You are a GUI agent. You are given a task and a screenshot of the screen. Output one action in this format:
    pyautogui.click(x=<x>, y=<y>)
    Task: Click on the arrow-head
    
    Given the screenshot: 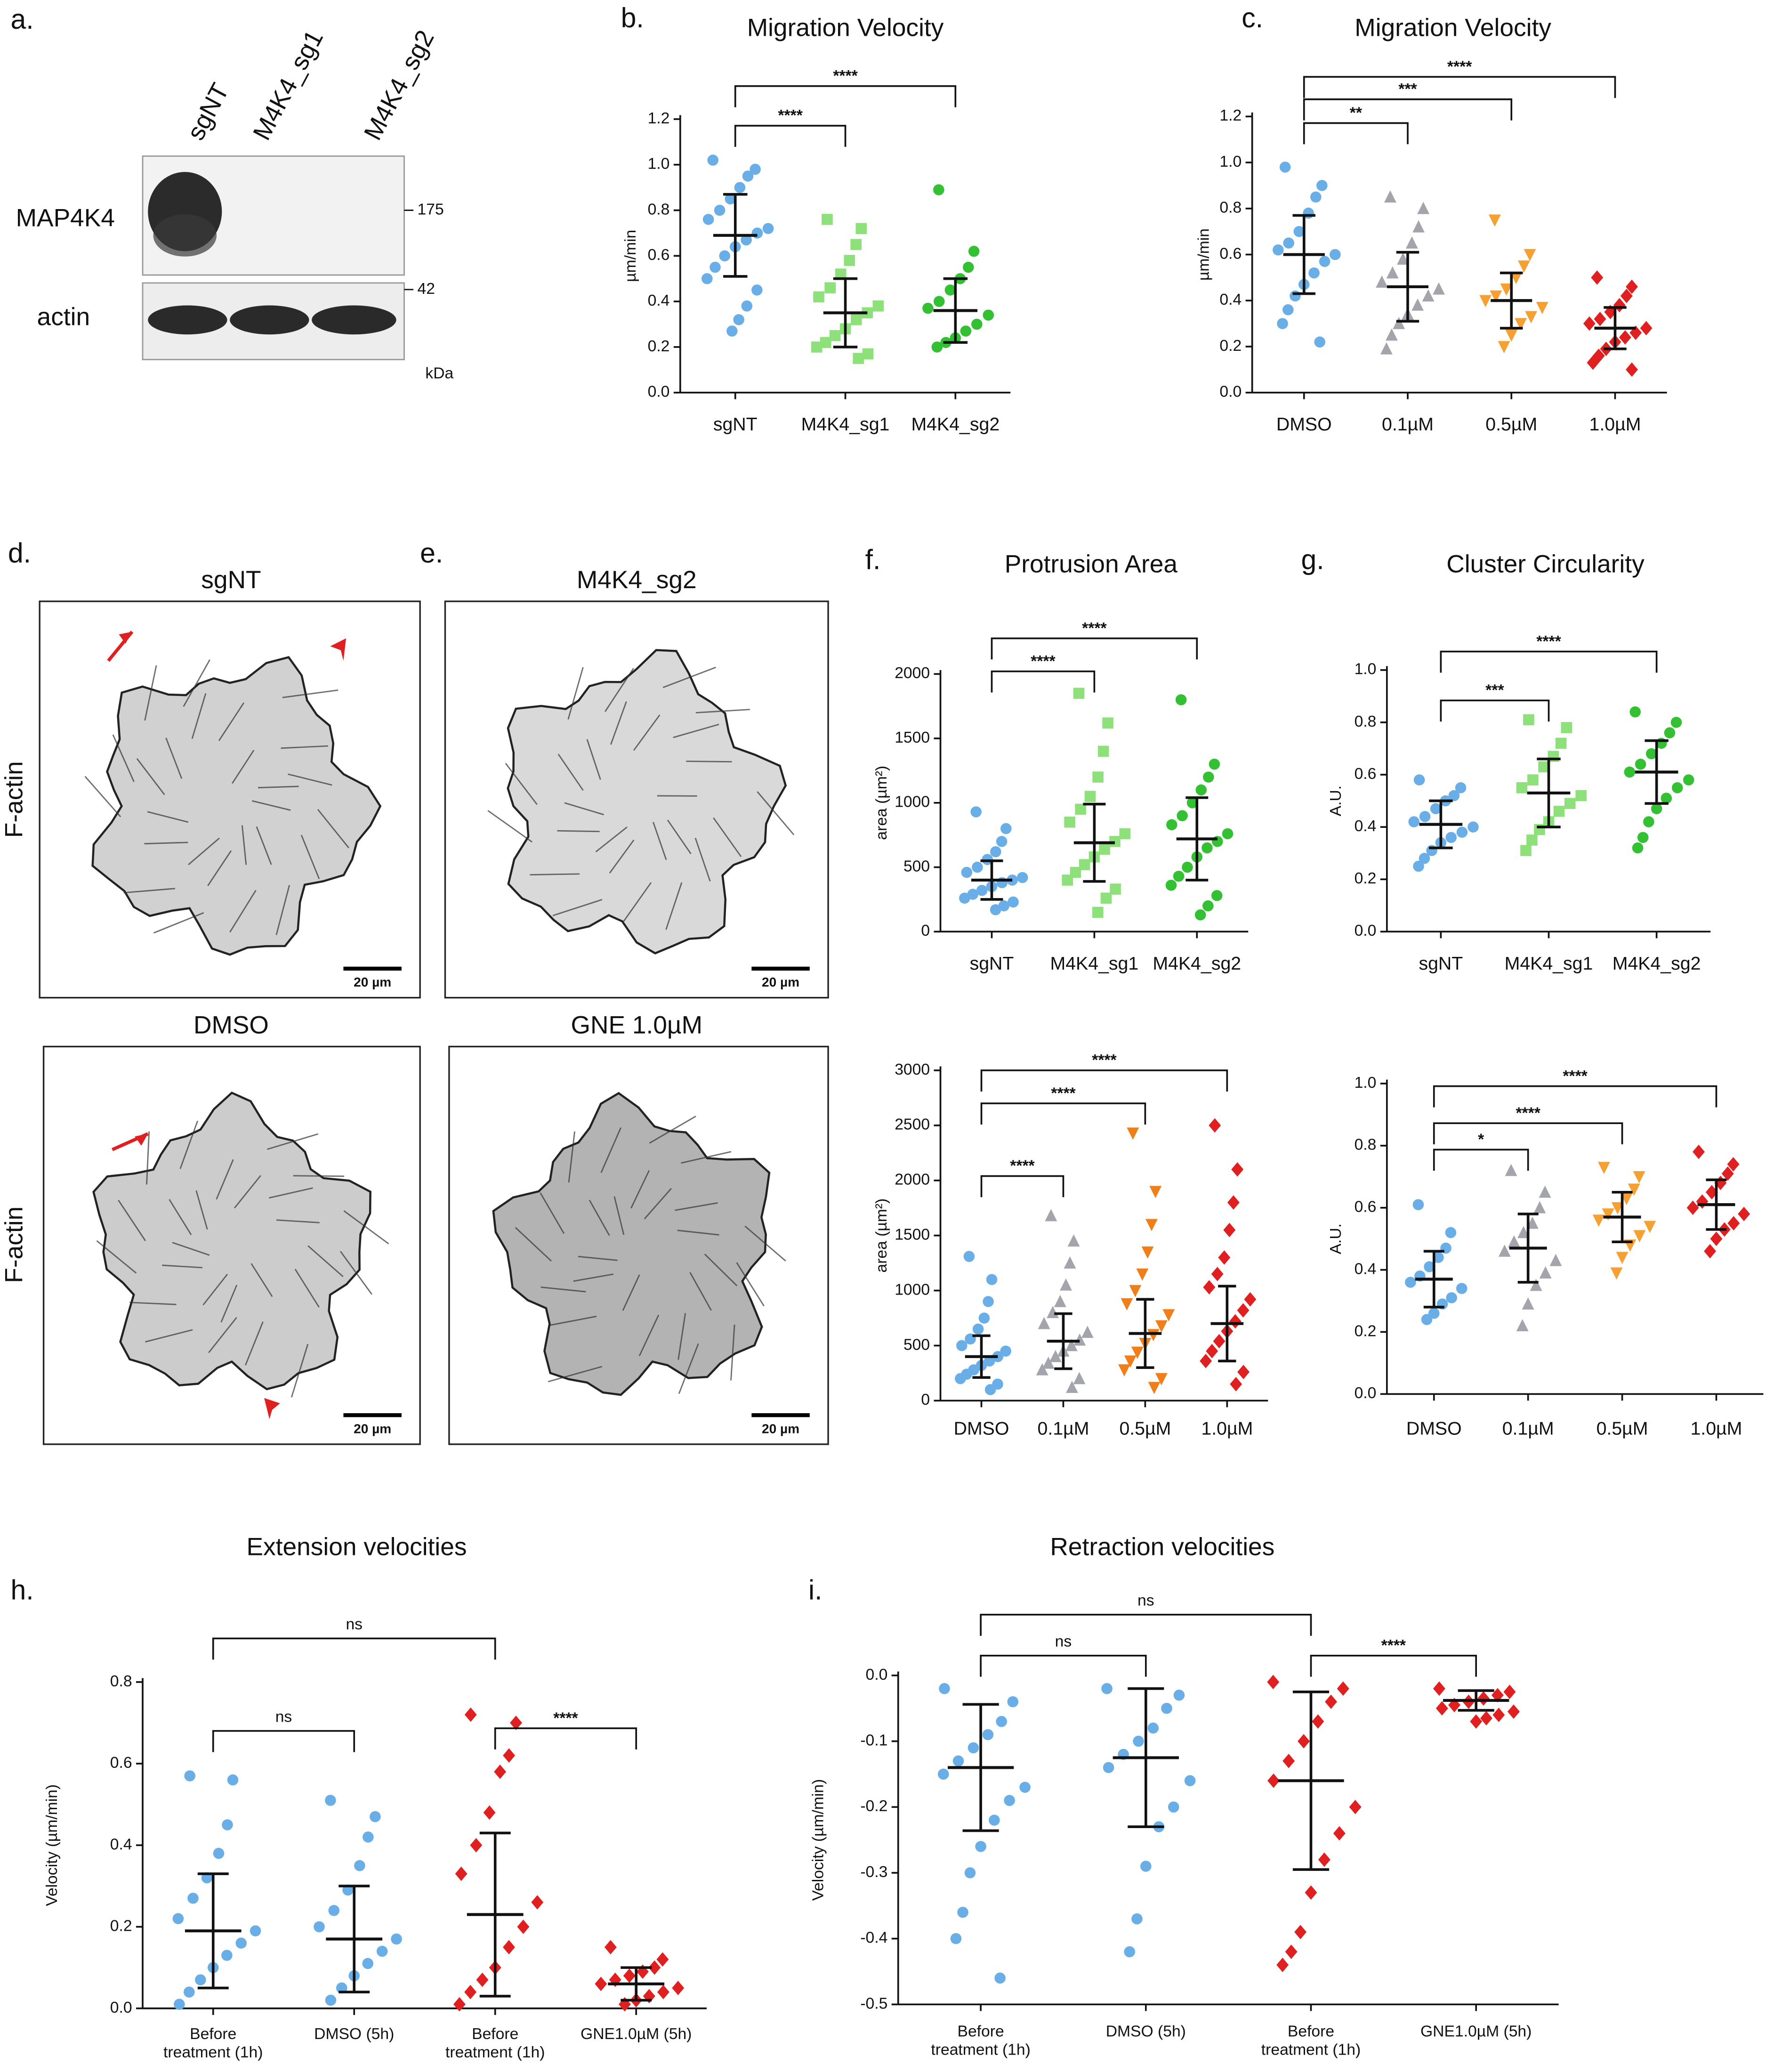 What is the action you would take?
    pyautogui.click(x=125, y=637)
    